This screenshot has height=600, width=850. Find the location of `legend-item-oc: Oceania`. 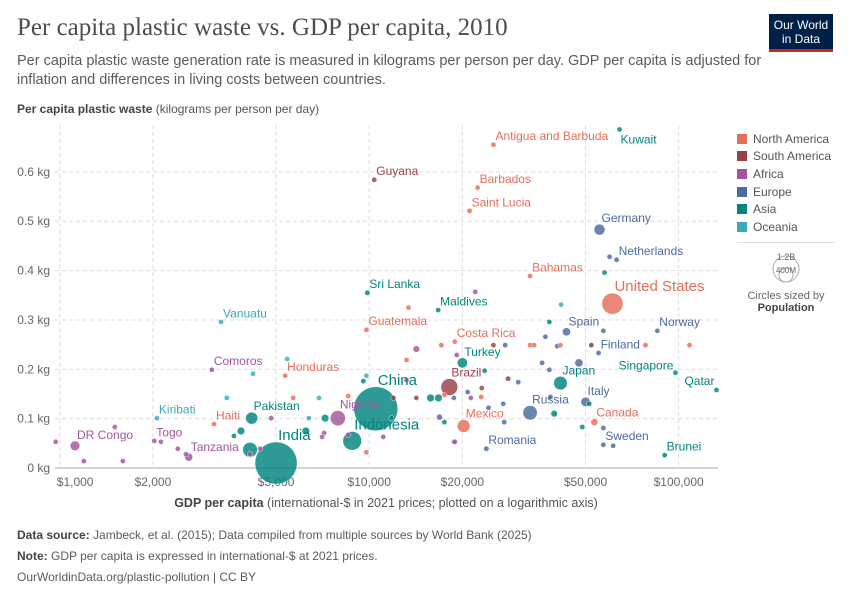

legend-item-oc: Oceania is located at coordinates (784, 227).